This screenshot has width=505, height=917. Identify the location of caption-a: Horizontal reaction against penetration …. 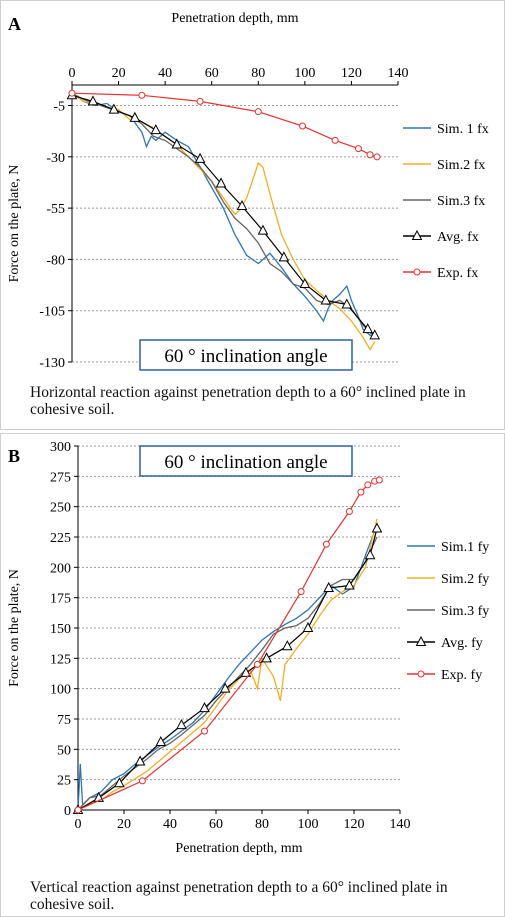
(248, 401).